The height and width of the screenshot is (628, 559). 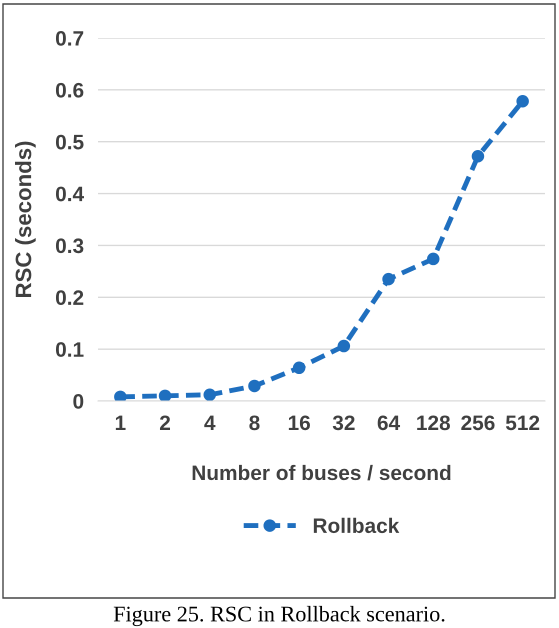 What do you see at coordinates (343, 422) in the screenshot?
I see `x-tick-label: 32` at bounding box center [343, 422].